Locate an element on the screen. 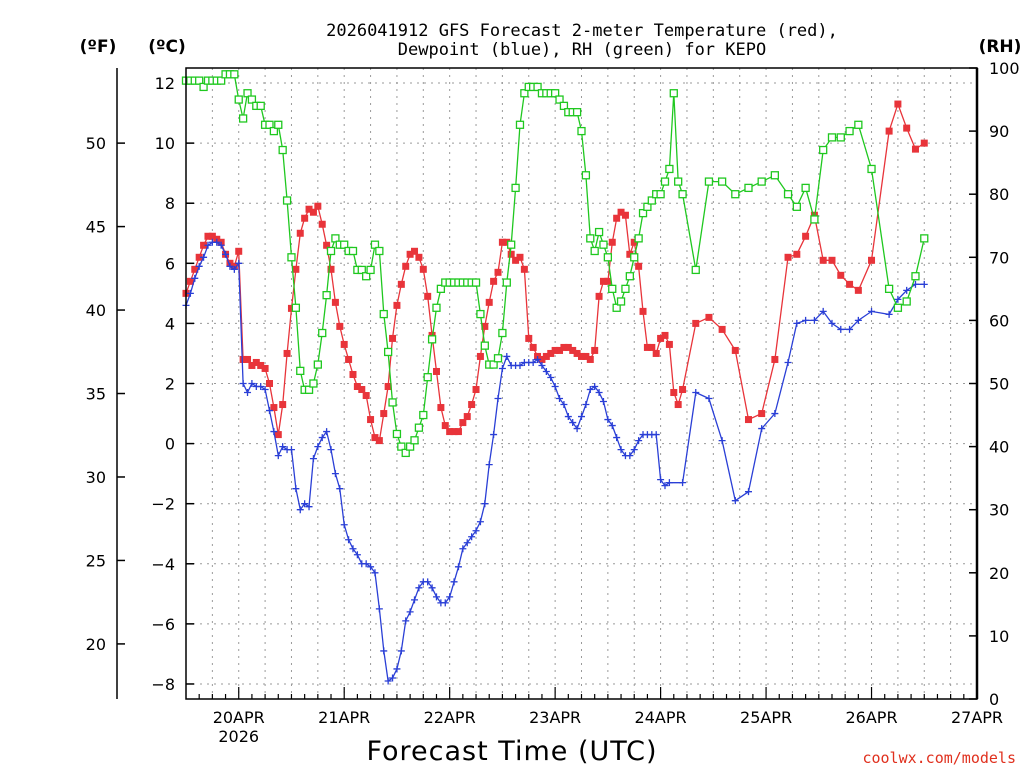 The width and height of the screenshot is (1024, 768). x-tick-label: 26APR is located at coordinates (871, 717).